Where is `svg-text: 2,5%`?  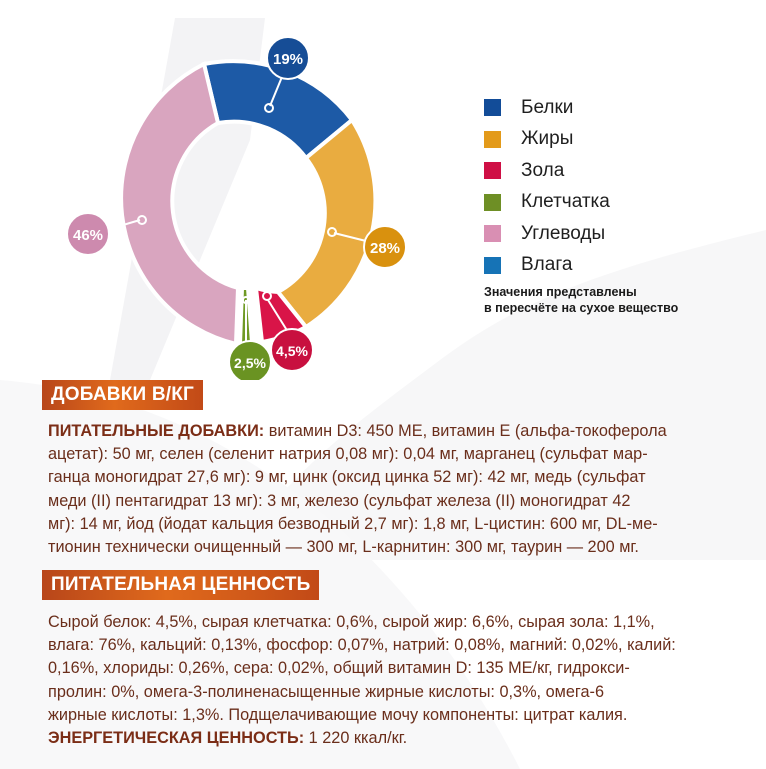 svg-text: 2,5% is located at coordinates (250, 363).